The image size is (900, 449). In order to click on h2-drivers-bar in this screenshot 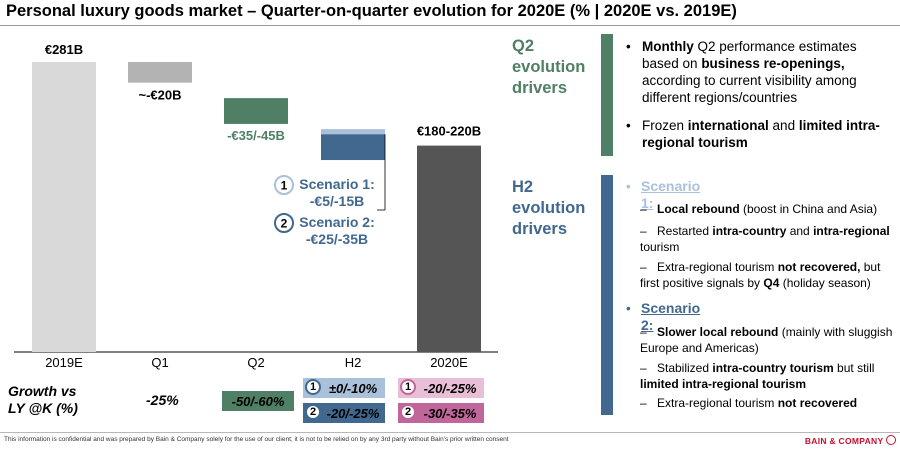, I will do `click(607, 295)`.